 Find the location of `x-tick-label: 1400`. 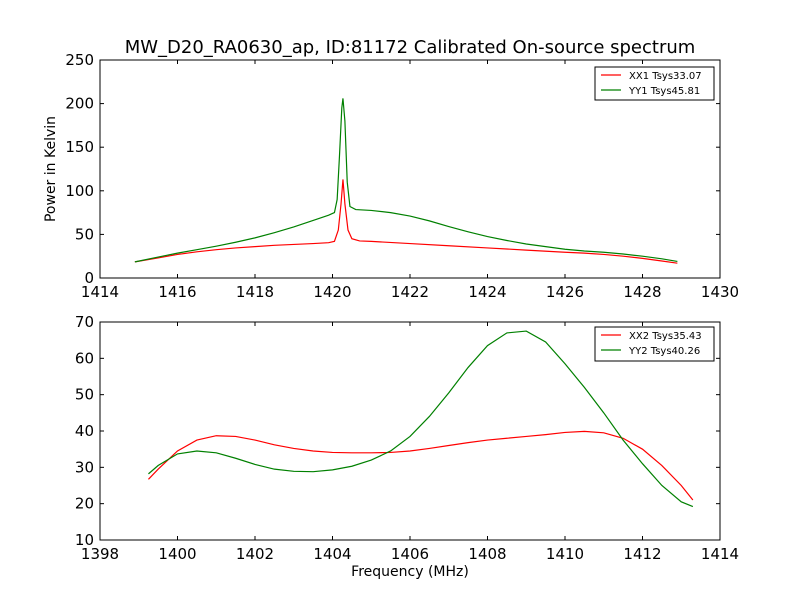

x-tick-label: 1400 is located at coordinates (177, 554).